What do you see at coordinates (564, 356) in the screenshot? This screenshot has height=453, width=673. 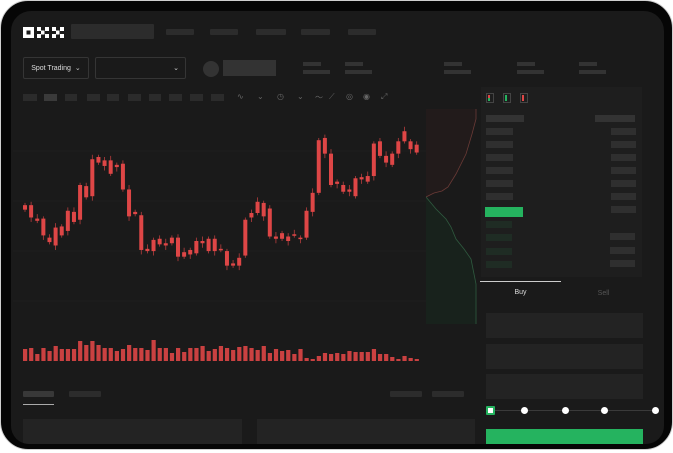 I see `amount-input` at bounding box center [564, 356].